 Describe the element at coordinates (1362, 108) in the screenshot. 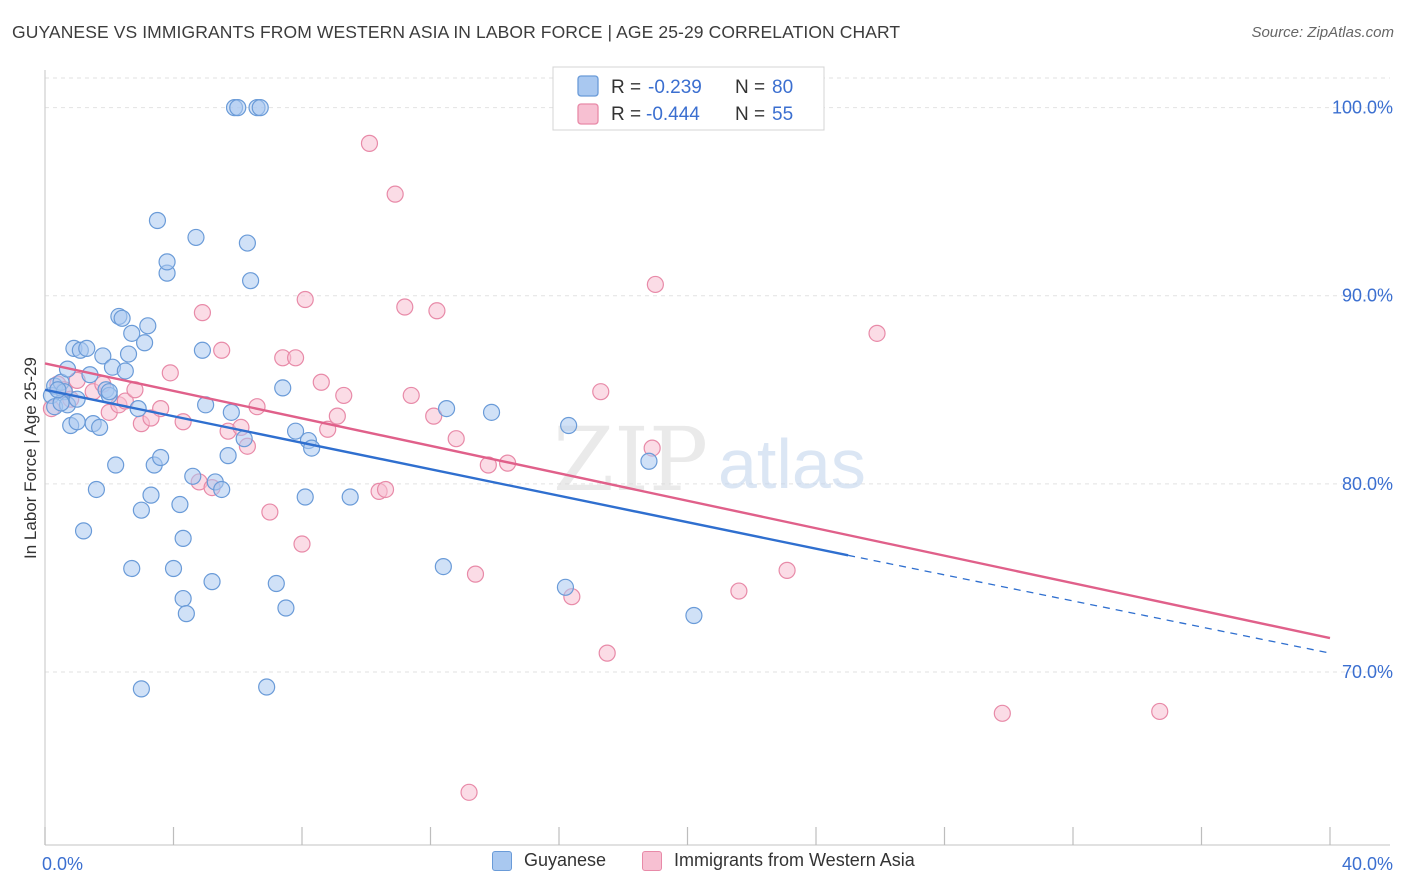

I see `y-tick-label: 100.0%` at that location.